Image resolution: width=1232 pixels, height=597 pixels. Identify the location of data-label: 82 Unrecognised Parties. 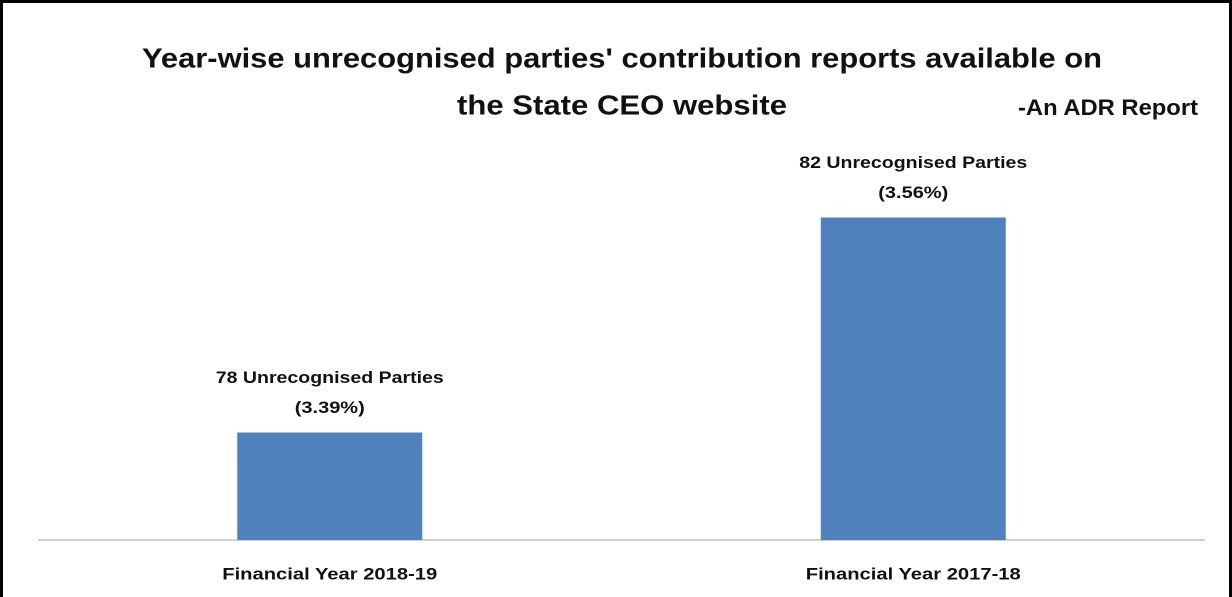
(913, 162).